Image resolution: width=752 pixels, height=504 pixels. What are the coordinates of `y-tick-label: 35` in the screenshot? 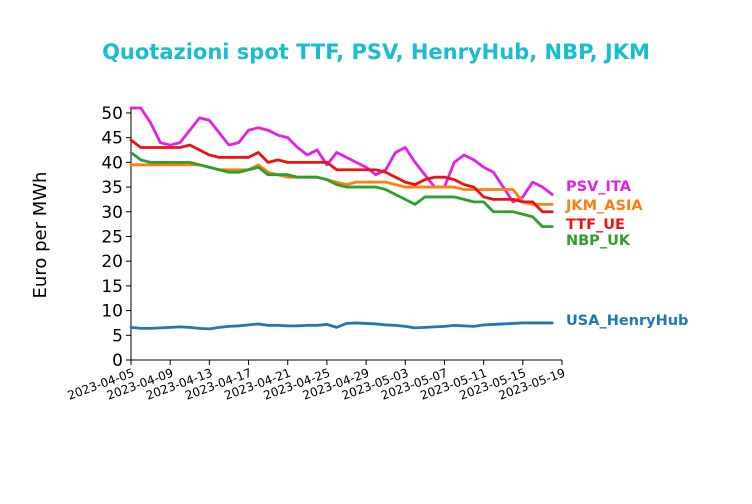 It's located at (112, 188).